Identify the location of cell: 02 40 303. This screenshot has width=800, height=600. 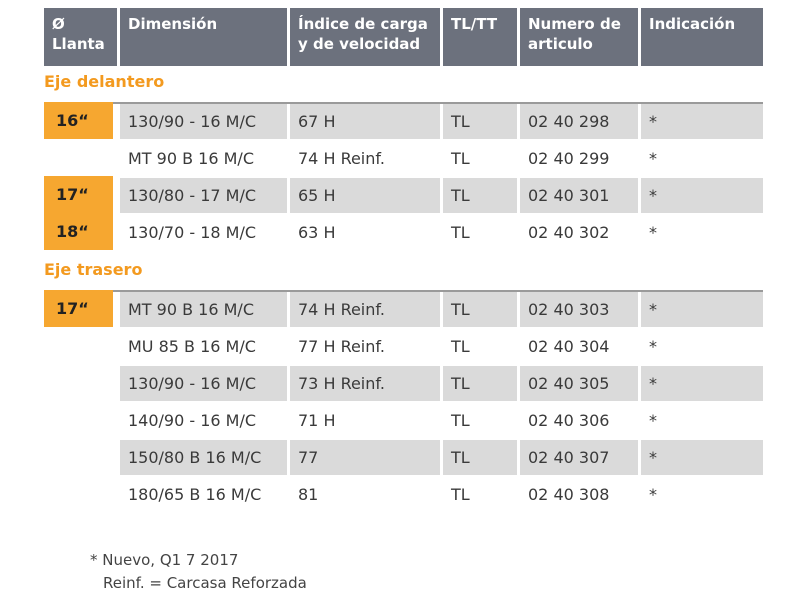
(579, 309).